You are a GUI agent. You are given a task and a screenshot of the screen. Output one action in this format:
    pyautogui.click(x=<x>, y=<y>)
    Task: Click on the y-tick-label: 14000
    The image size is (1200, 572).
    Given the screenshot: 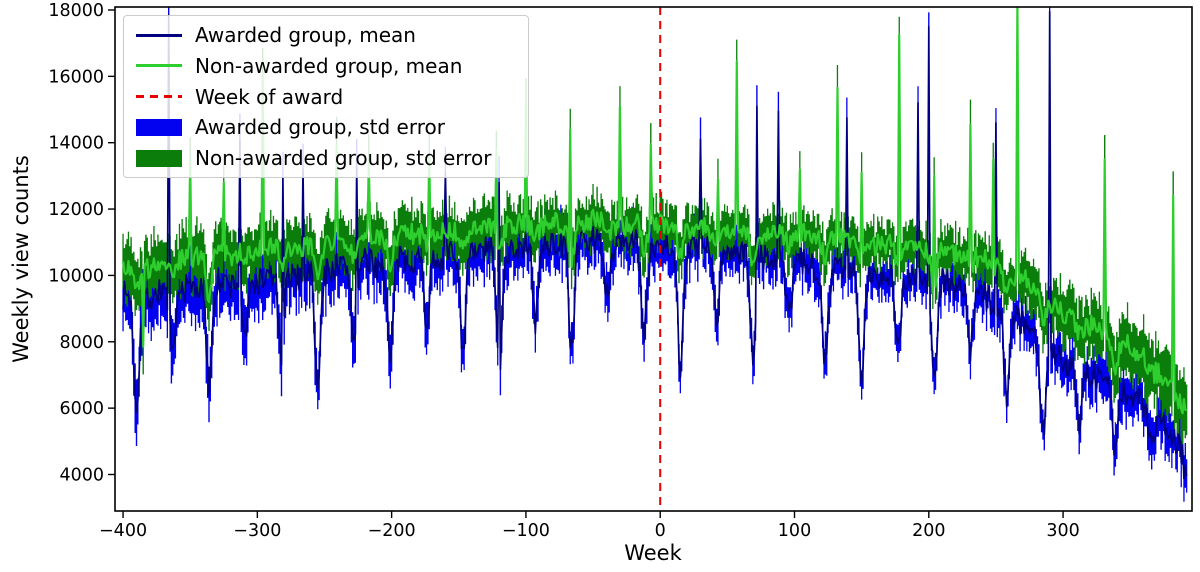 What is the action you would take?
    pyautogui.click(x=76, y=144)
    